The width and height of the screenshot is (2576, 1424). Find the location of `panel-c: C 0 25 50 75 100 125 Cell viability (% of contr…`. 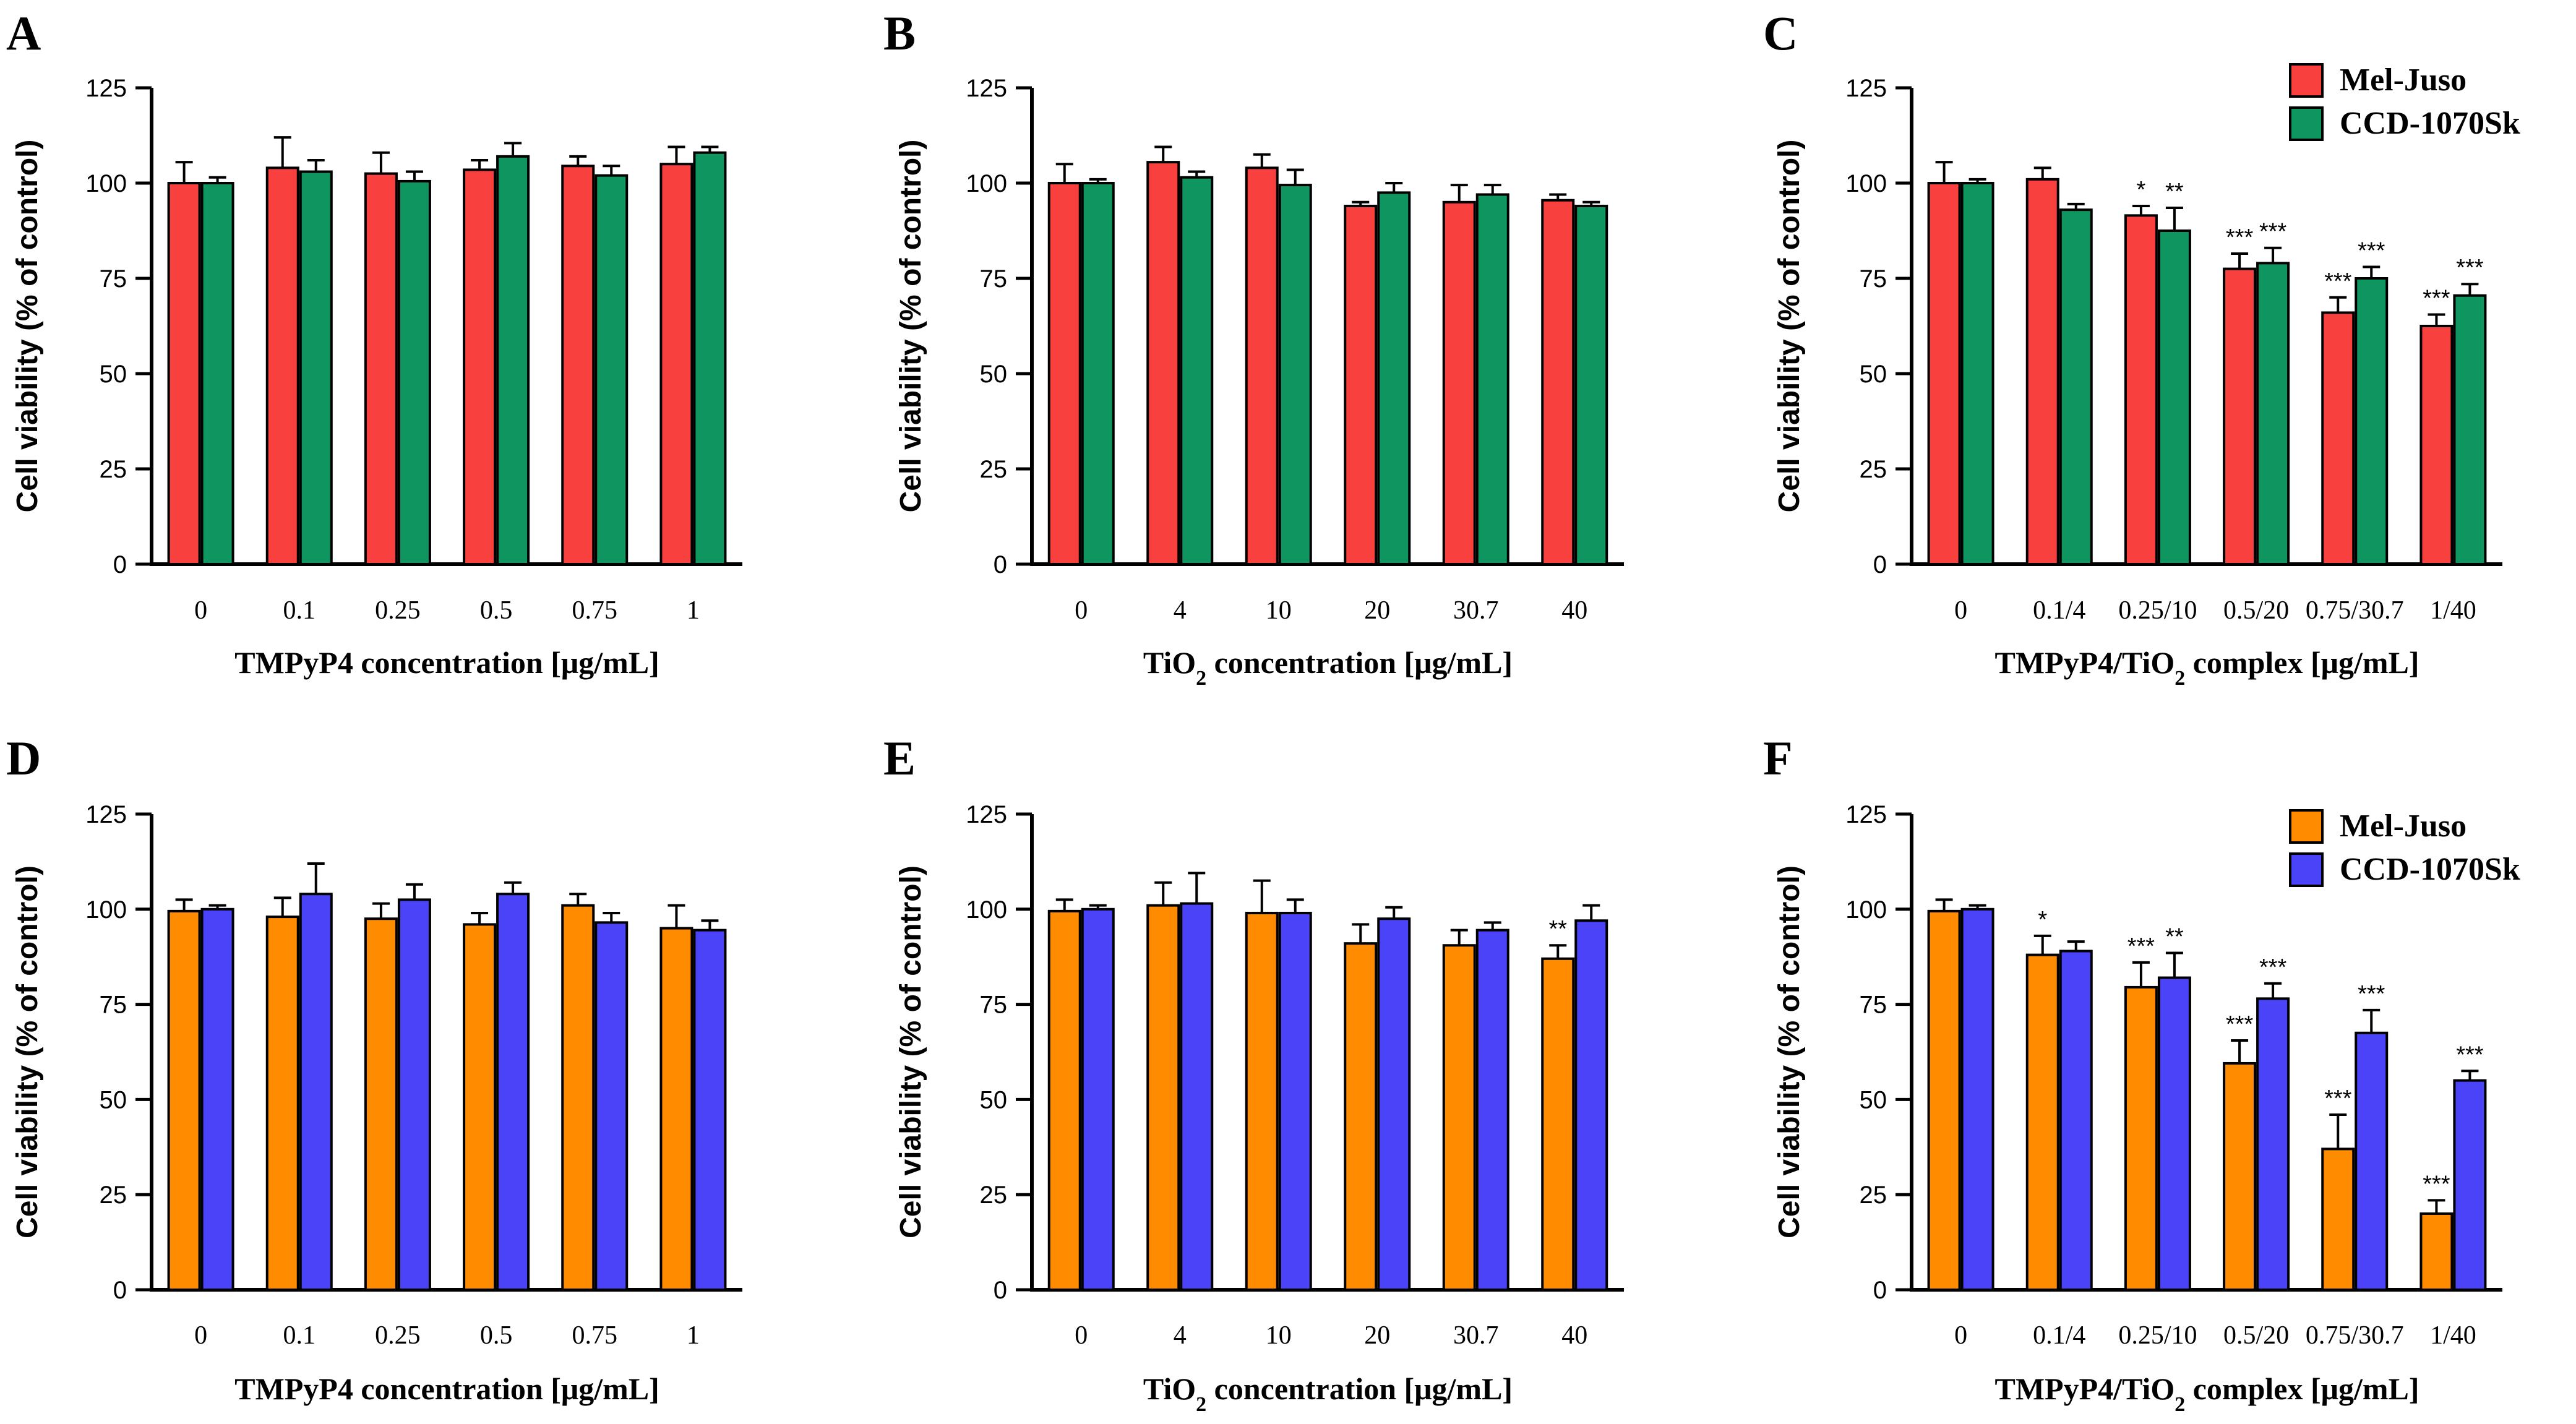

panel-c: C 0 25 50 75 100 125 Cell viability (% of contr… is located at coordinates (2132, 348).